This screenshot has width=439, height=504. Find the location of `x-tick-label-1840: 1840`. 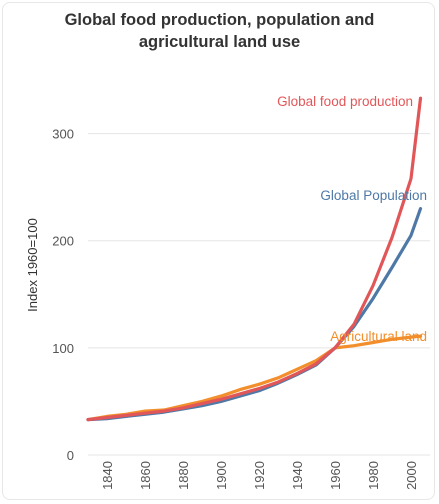

x-tick-label-1840: 1840 is located at coordinates (107, 475).